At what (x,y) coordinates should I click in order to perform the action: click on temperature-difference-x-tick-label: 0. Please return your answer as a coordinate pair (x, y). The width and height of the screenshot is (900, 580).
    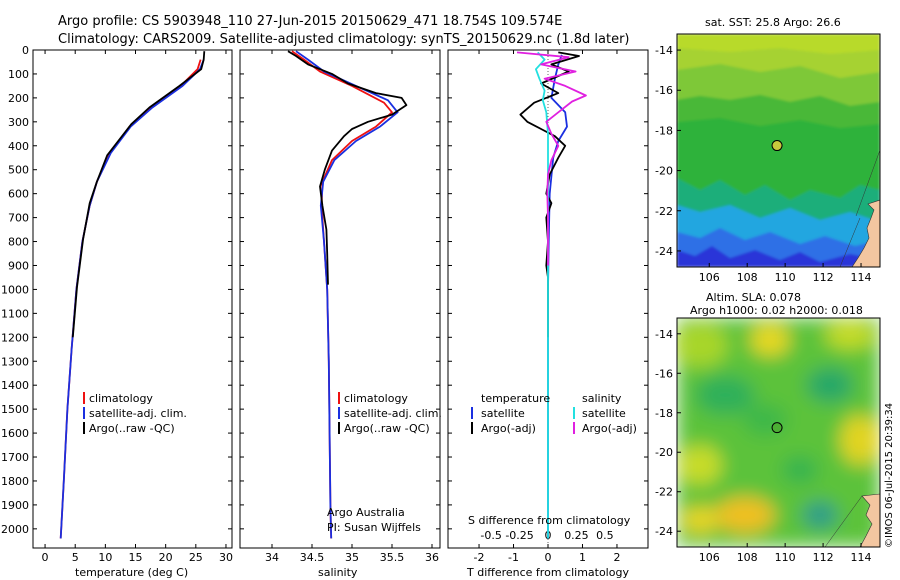
    Looking at the image, I should click on (548, 557).